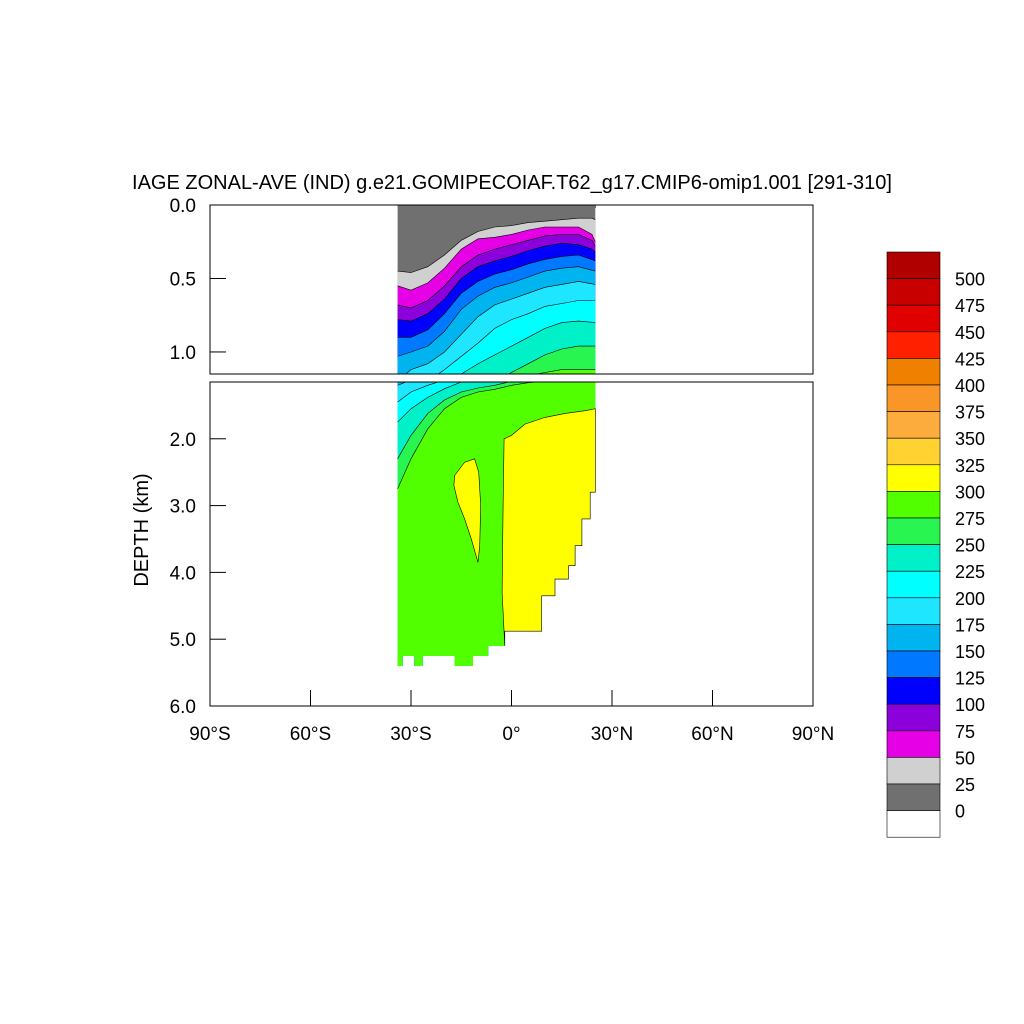  What do you see at coordinates (965, 732) in the screenshot?
I see `colorbar-label: 75` at bounding box center [965, 732].